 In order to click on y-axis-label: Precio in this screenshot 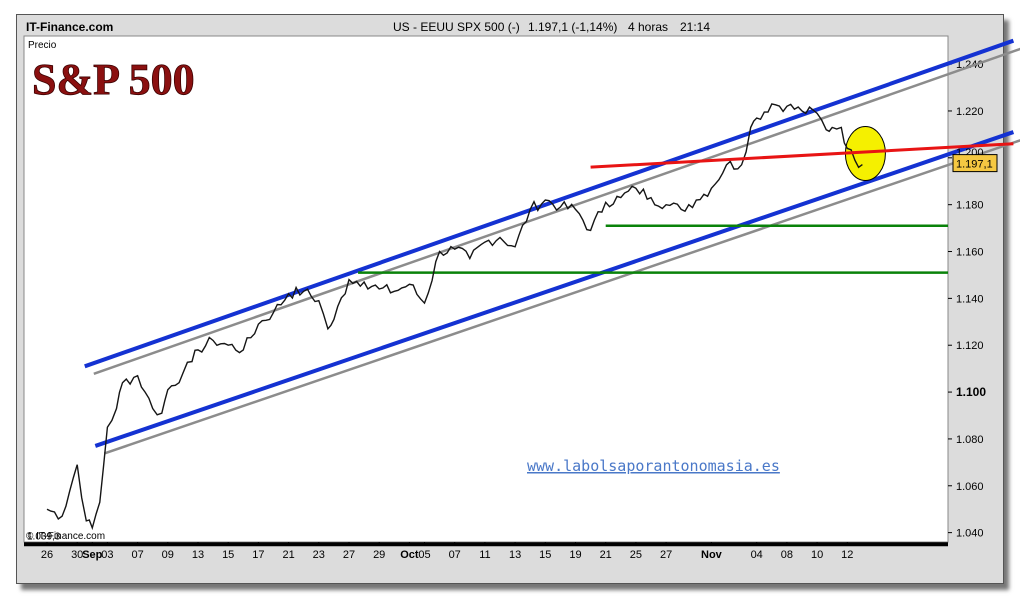, I will do `click(42, 45)`.